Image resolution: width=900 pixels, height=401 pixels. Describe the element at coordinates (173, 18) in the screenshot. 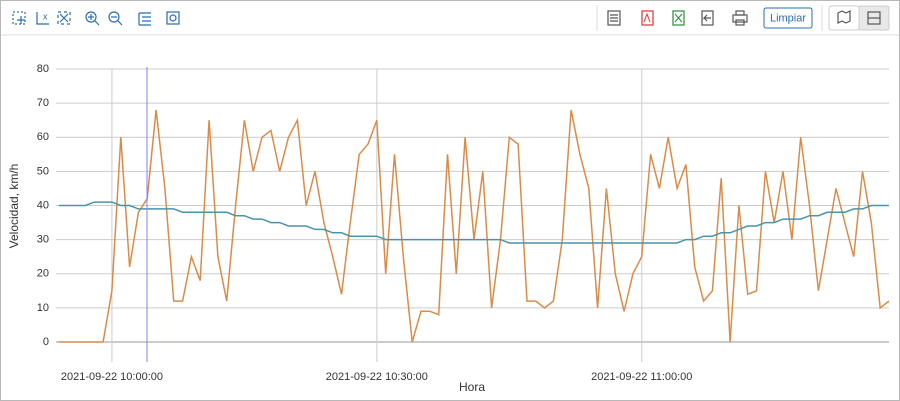

I see `target-button` at that location.